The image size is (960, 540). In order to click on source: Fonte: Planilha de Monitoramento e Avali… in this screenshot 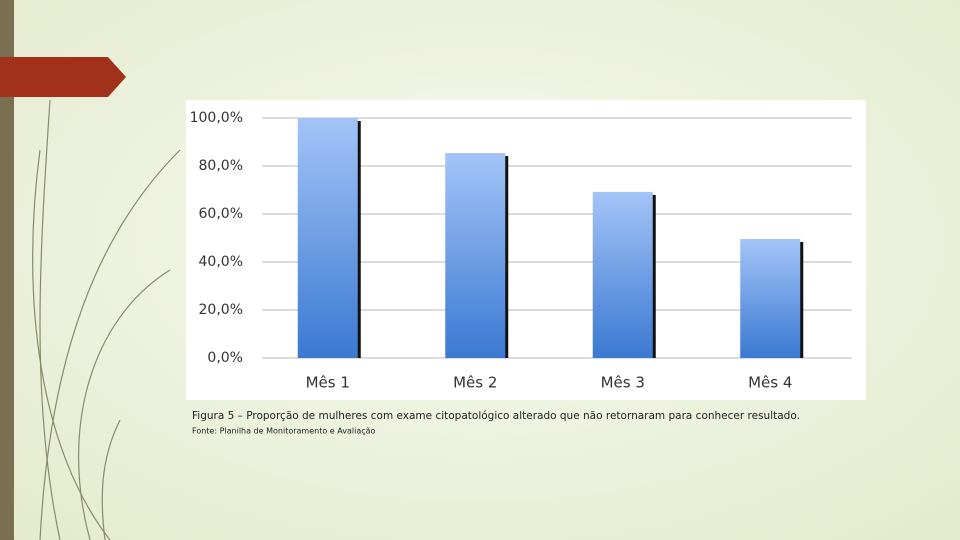, I will do `click(284, 431)`.